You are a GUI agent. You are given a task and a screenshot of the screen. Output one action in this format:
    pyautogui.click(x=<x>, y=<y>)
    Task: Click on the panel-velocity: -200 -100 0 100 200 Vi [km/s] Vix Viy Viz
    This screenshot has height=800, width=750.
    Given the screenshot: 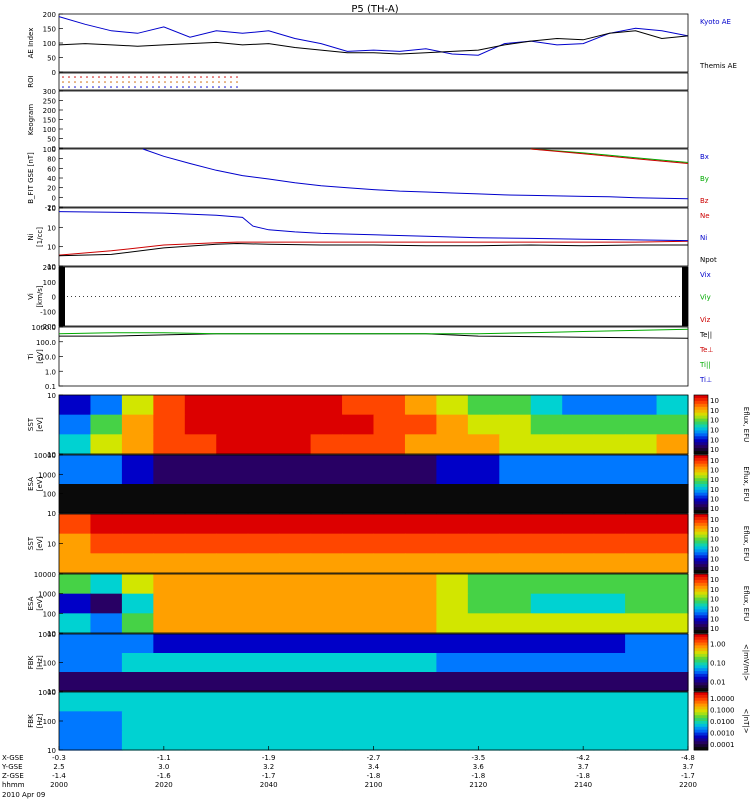 What is the action you would take?
    pyautogui.click(x=369, y=297)
    